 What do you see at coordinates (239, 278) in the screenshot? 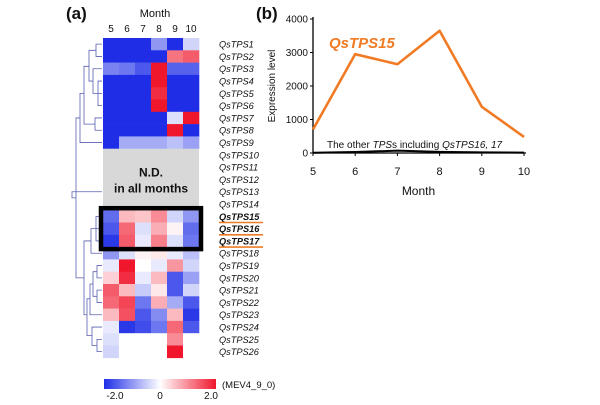
I see `gene-label-qstps20: QsTPS20` at bounding box center [239, 278].